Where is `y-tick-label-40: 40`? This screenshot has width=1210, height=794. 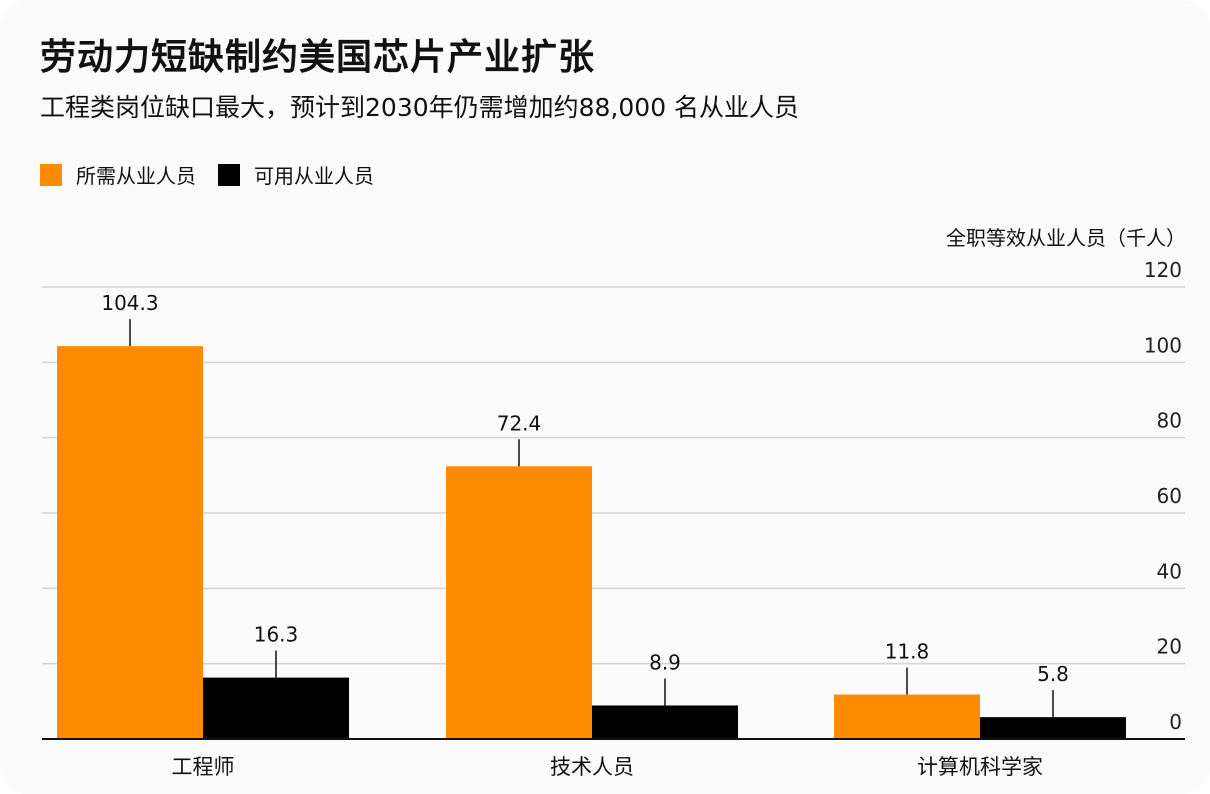
y-tick-label-40: 40 is located at coordinates (1169, 571).